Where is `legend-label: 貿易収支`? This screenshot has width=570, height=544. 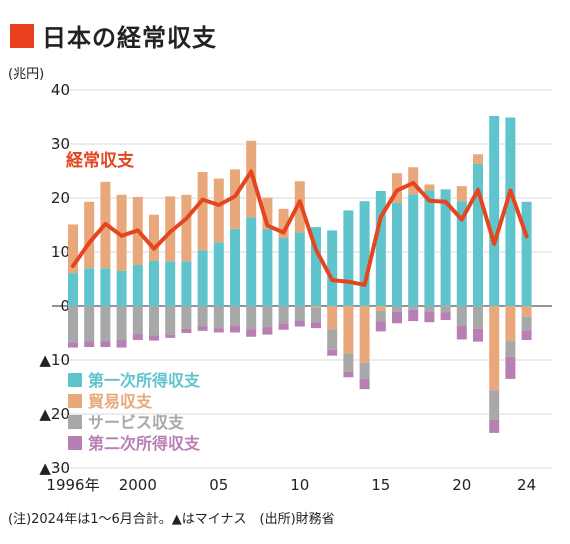
legend-label: 貿易収支 is located at coordinates (120, 401).